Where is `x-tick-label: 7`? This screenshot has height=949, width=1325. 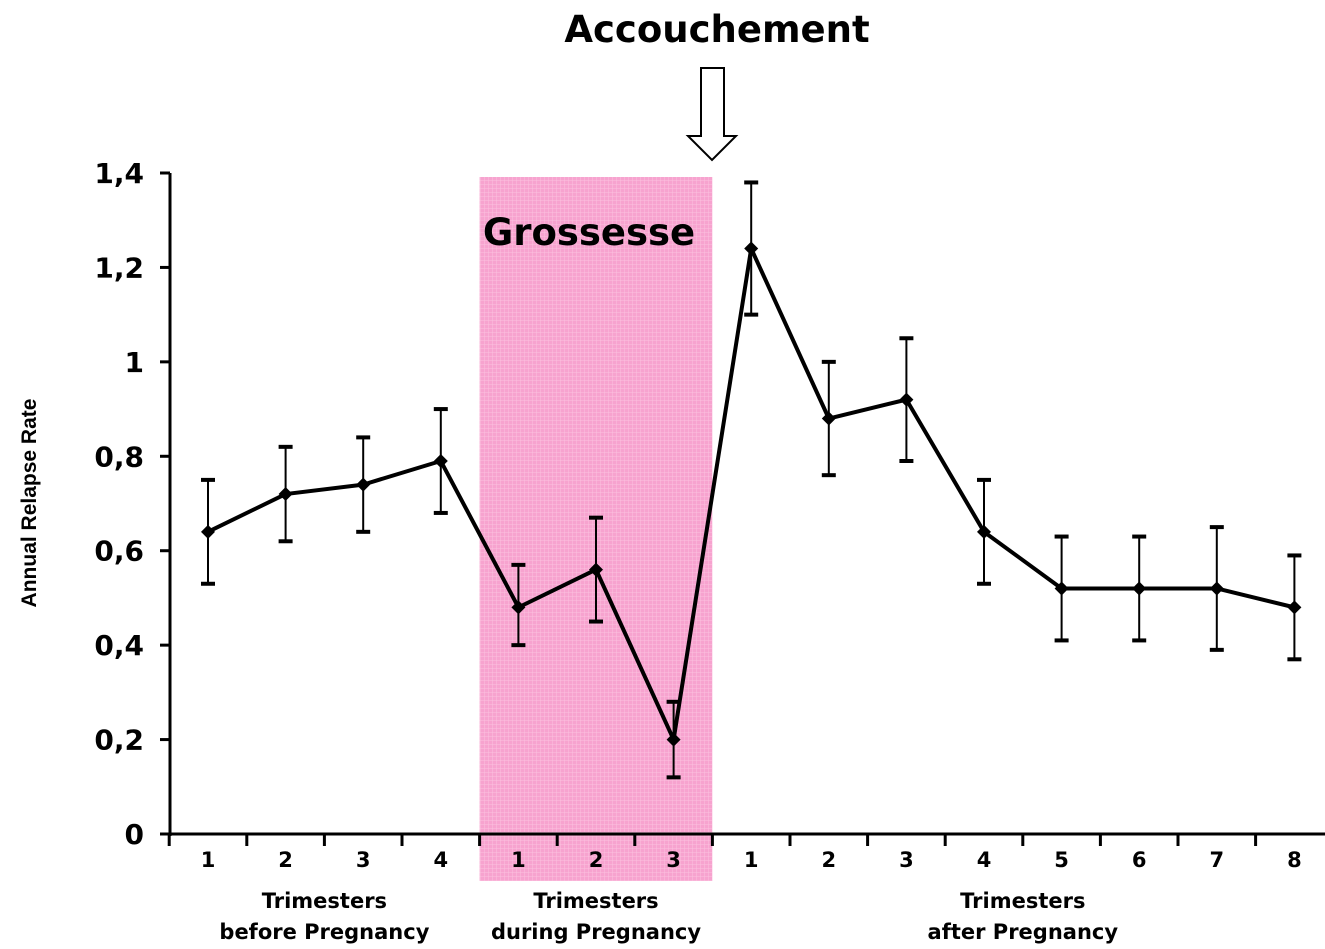
x-tick-label: 7 is located at coordinates (1216, 860).